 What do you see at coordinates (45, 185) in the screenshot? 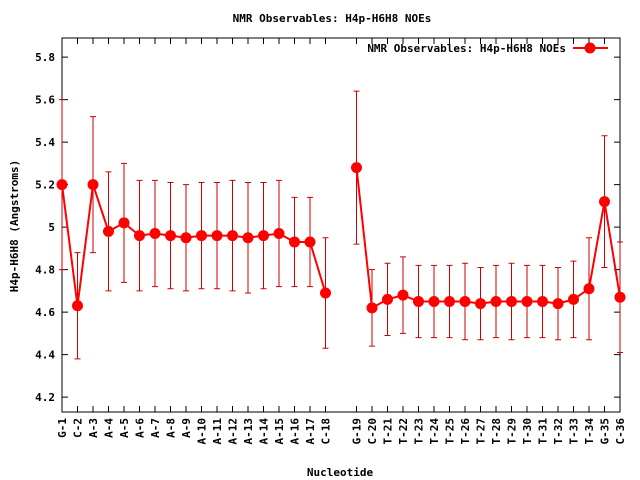
I see `y-tick-label: 5.2` at bounding box center [45, 185].